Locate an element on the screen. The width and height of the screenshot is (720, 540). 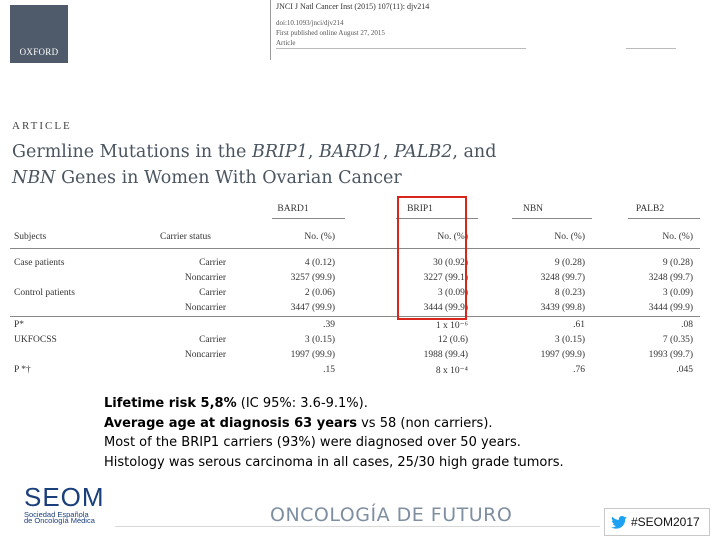
seom-subtitle-2: de Oncología Médica is located at coordinates (59, 520).